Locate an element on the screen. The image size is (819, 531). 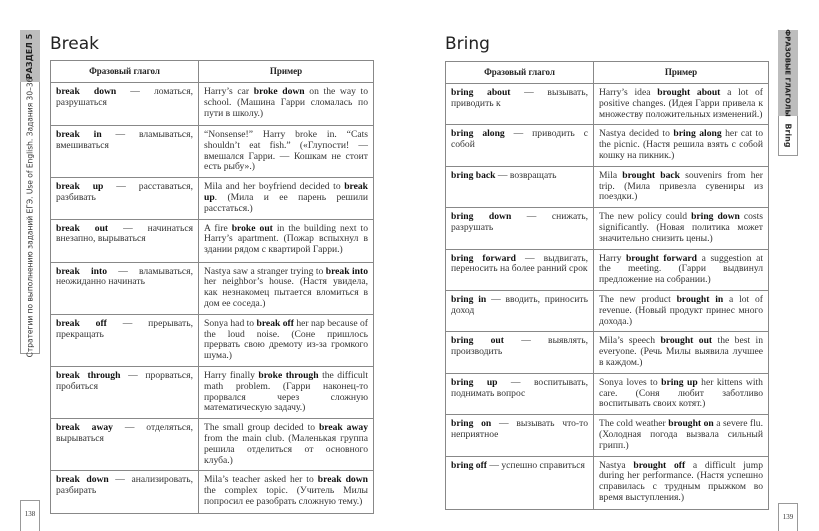
example-verb: break up is located at coordinates (286, 192).